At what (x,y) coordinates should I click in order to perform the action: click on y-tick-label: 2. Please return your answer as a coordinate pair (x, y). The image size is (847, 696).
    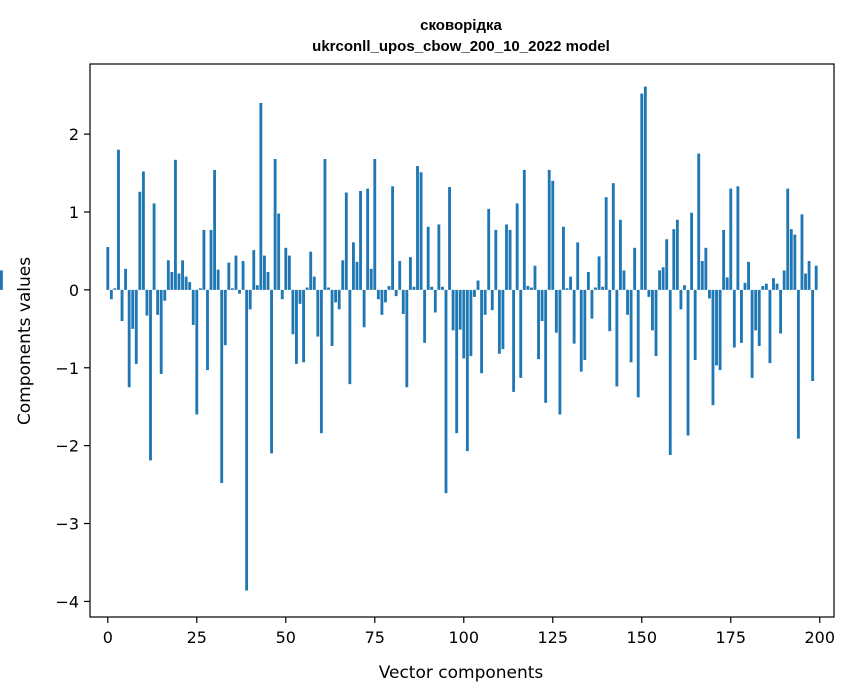
    Looking at the image, I should click on (74, 134).